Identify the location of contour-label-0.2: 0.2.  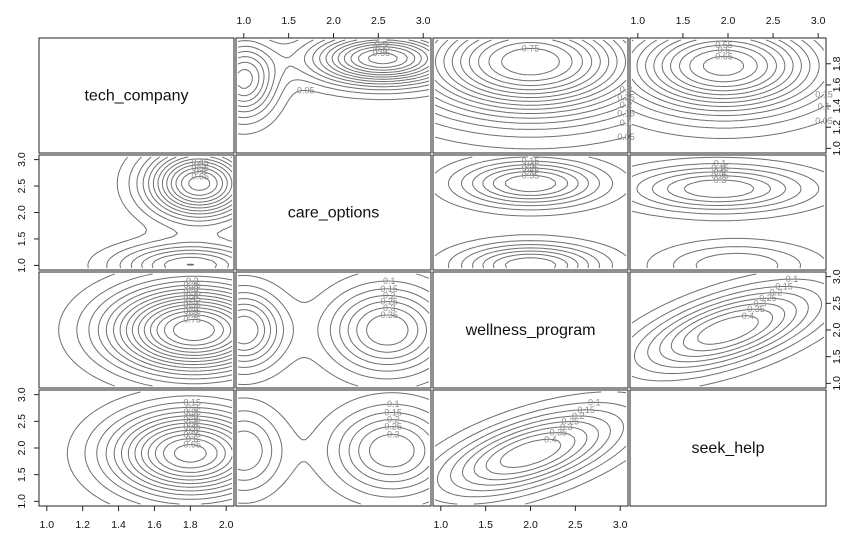
(720, 172).